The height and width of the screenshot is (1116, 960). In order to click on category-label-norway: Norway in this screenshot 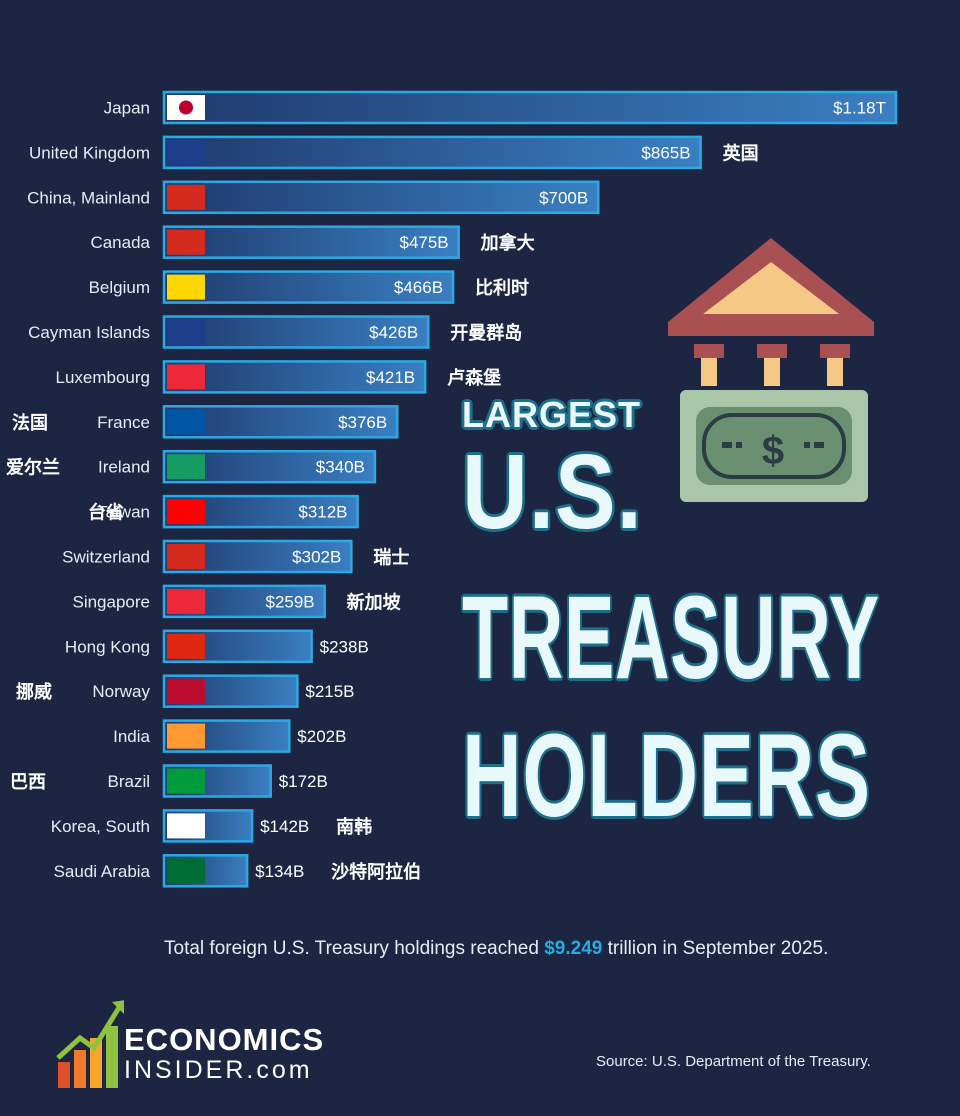, I will do `click(121, 691)`.